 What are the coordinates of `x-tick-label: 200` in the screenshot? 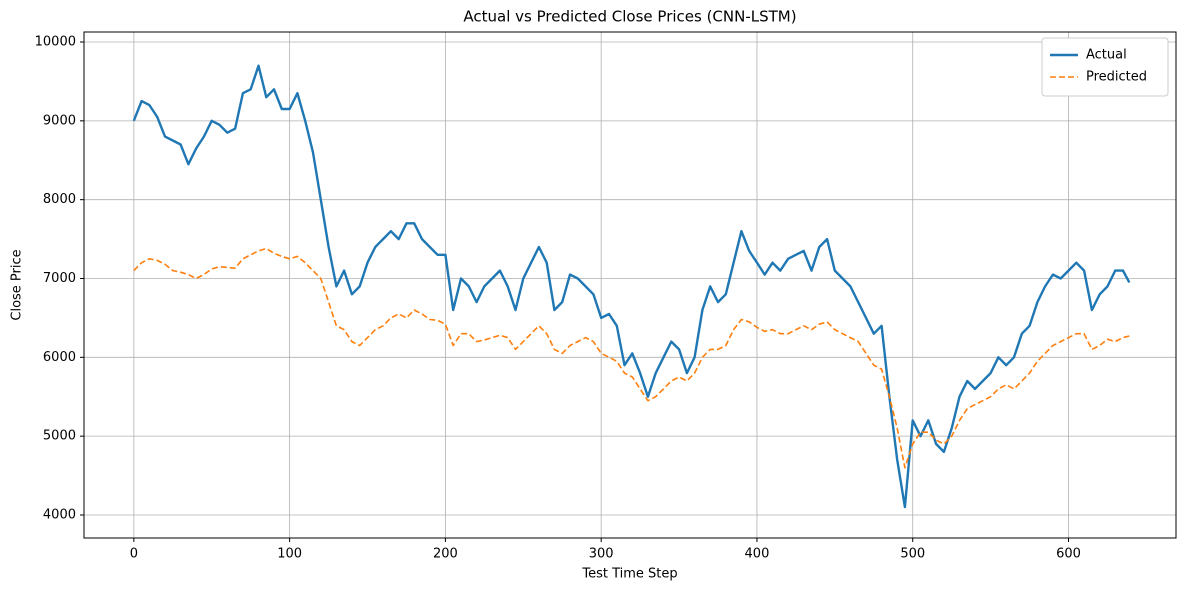 It's located at (445, 554).